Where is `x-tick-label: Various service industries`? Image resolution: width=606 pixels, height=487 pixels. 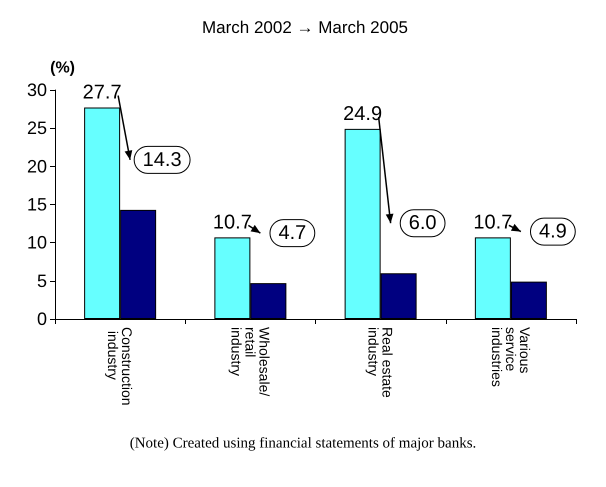 x-tick-label: Various service industries is located at coordinates (510, 357).